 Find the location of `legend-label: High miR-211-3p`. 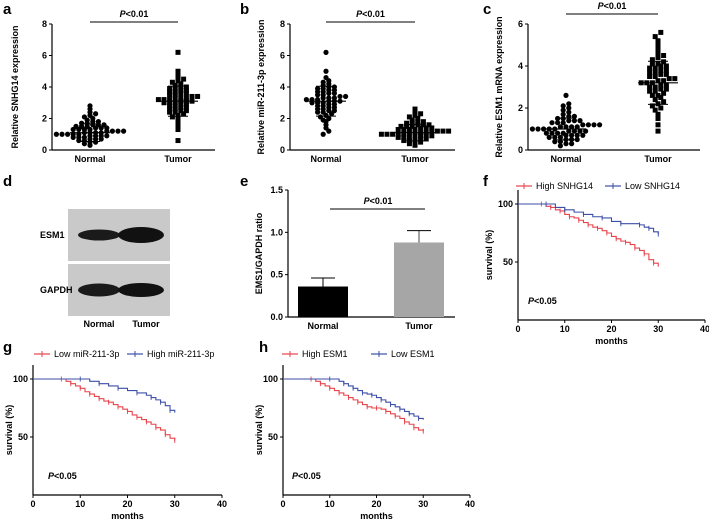

legend-label: High miR-211-3p is located at coordinates (180, 354).